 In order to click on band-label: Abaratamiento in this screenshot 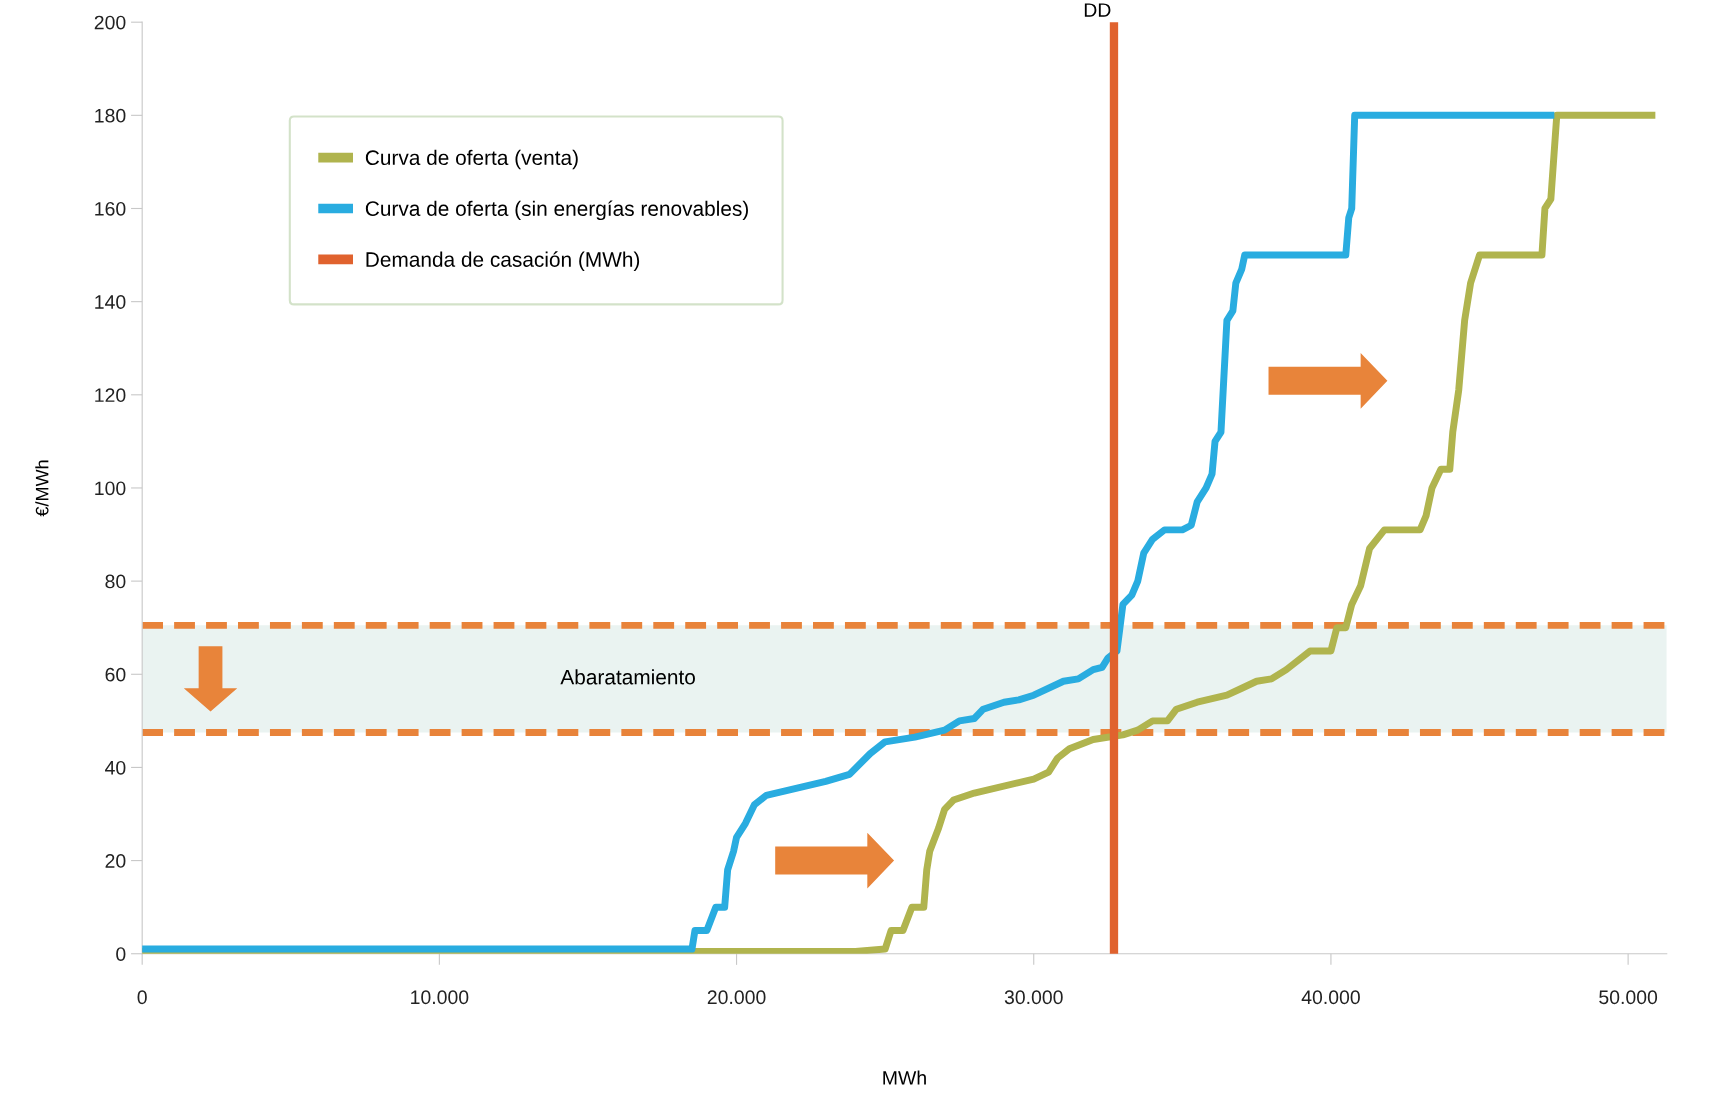, I will do `click(627, 677)`.